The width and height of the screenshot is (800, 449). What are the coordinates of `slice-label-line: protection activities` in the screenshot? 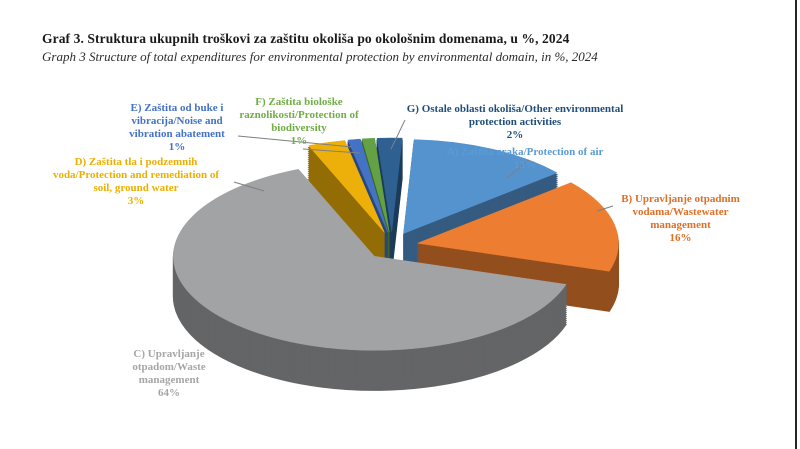 It's located at (515, 122).